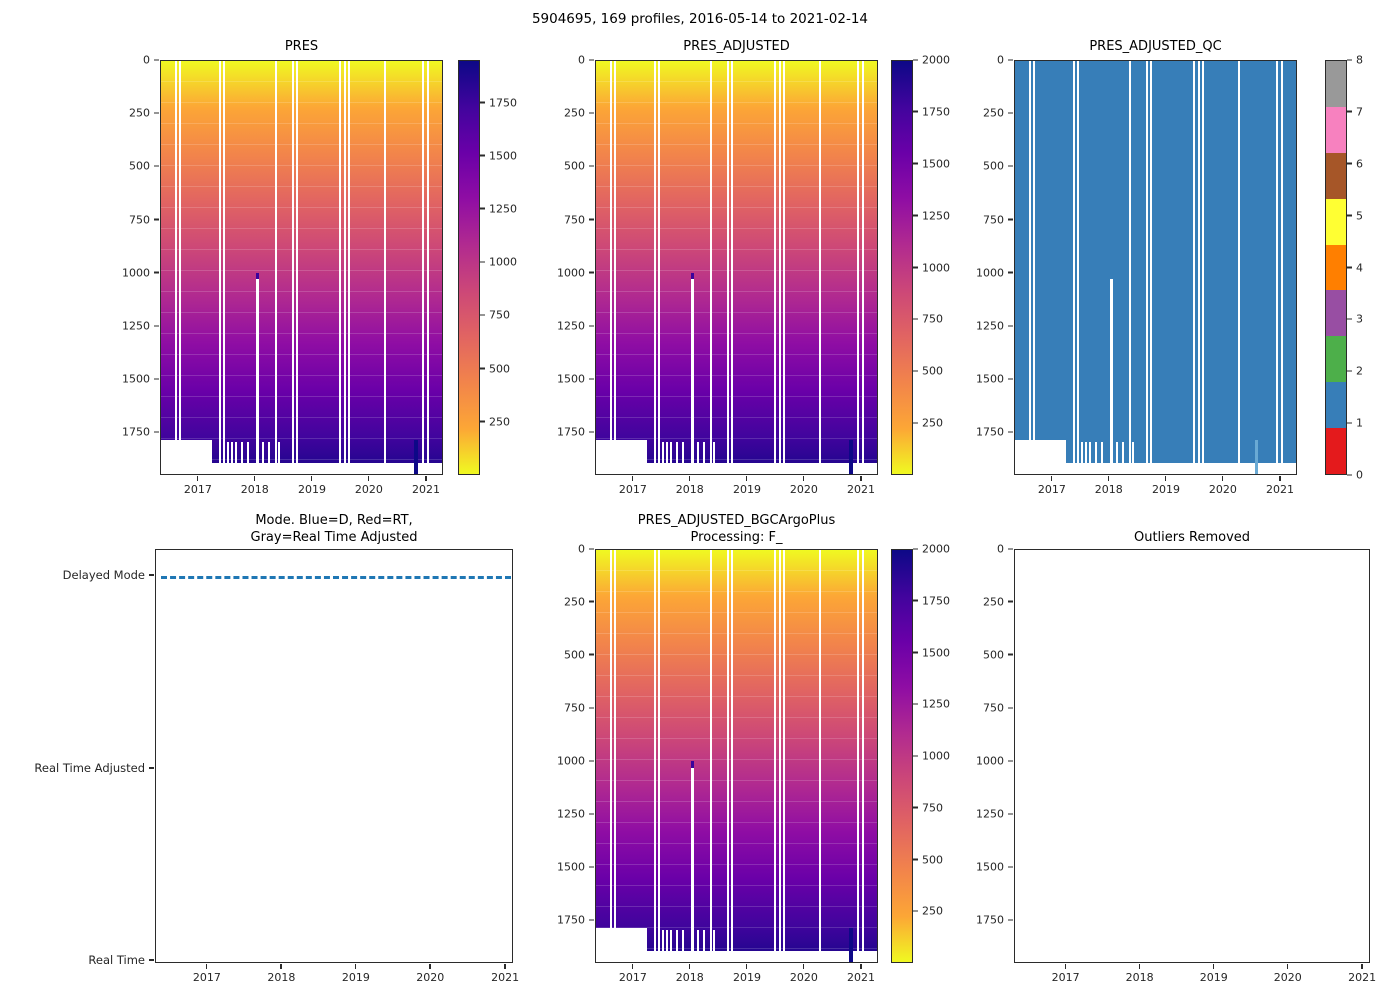 This screenshot has width=1400, height=1000. What do you see at coordinates (736, 756) in the screenshot?
I see `bgc-heatmap` at bounding box center [736, 756].